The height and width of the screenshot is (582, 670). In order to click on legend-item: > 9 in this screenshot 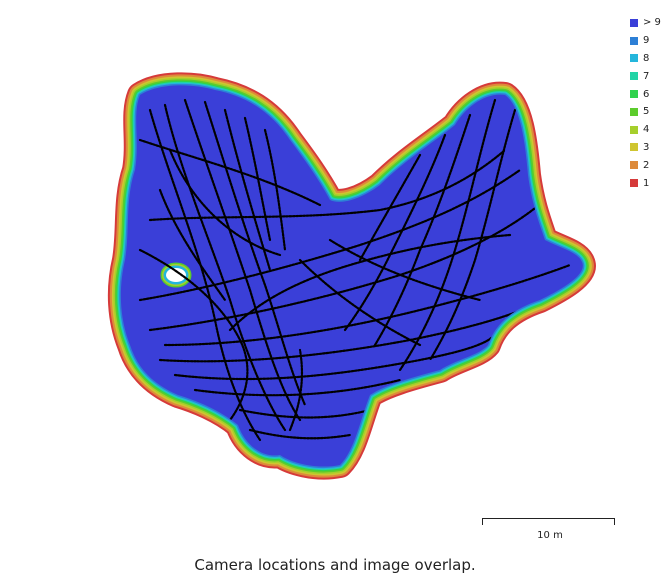, I will do `click(650, 23)`.